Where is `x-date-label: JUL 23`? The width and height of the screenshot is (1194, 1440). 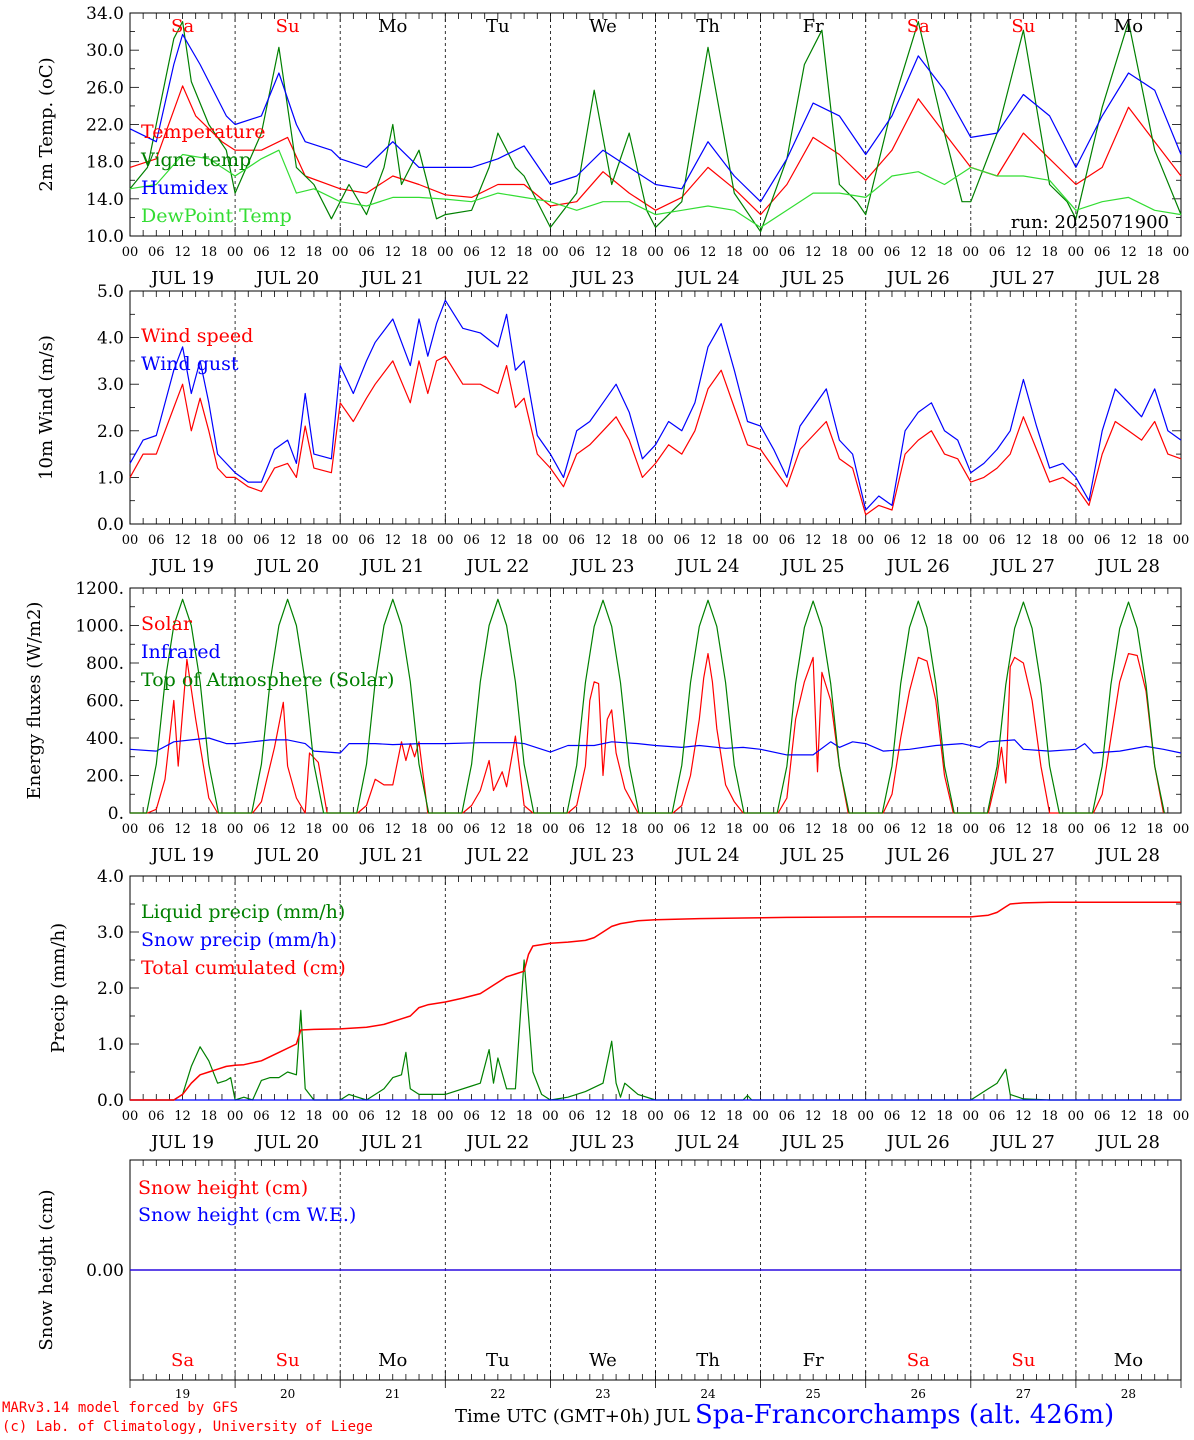 x-date-label: JUL 23 is located at coordinates (601, 855).